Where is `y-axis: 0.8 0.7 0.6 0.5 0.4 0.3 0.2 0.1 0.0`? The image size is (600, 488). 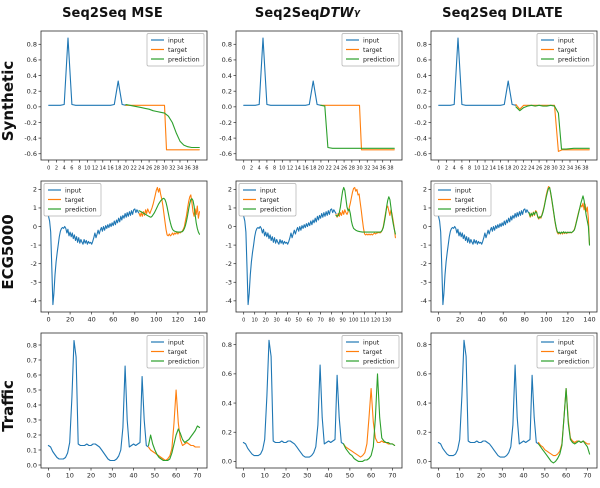 y-axis: 0.8 0.7 0.6 0.5 0.4 0.3 0.2 0.1 0.0 is located at coordinates (34, 405).